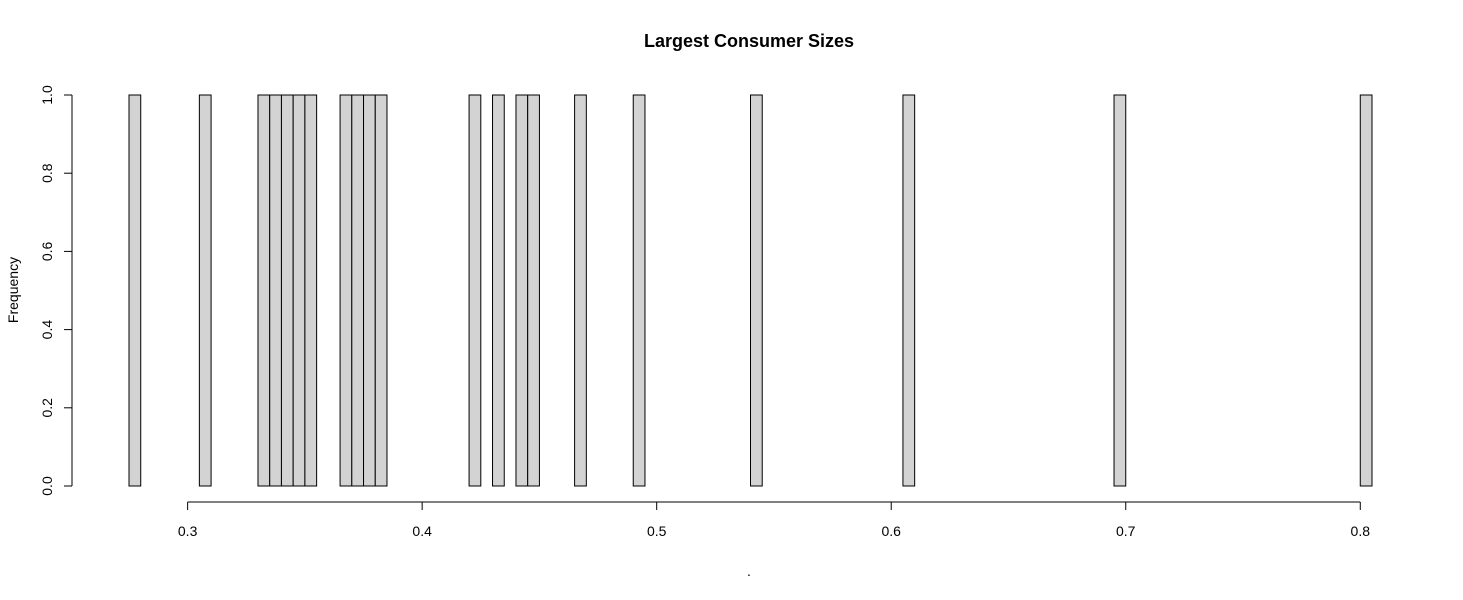 This screenshot has width=1463, height=600. What do you see at coordinates (188, 531) in the screenshot?
I see `x-tick-label: 0.3` at bounding box center [188, 531].